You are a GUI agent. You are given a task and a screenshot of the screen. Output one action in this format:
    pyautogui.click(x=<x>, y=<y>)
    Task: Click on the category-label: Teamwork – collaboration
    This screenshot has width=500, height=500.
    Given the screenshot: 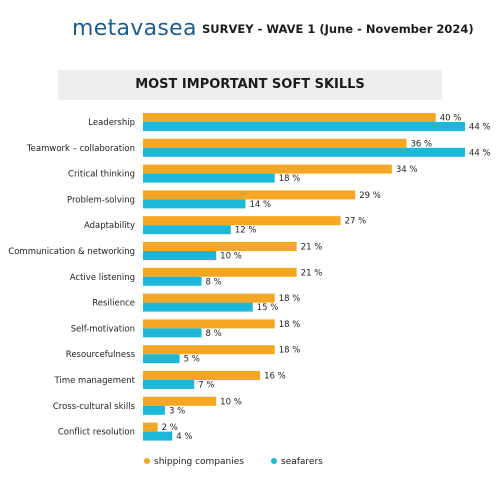 What is the action you would take?
    pyautogui.click(x=80, y=149)
    